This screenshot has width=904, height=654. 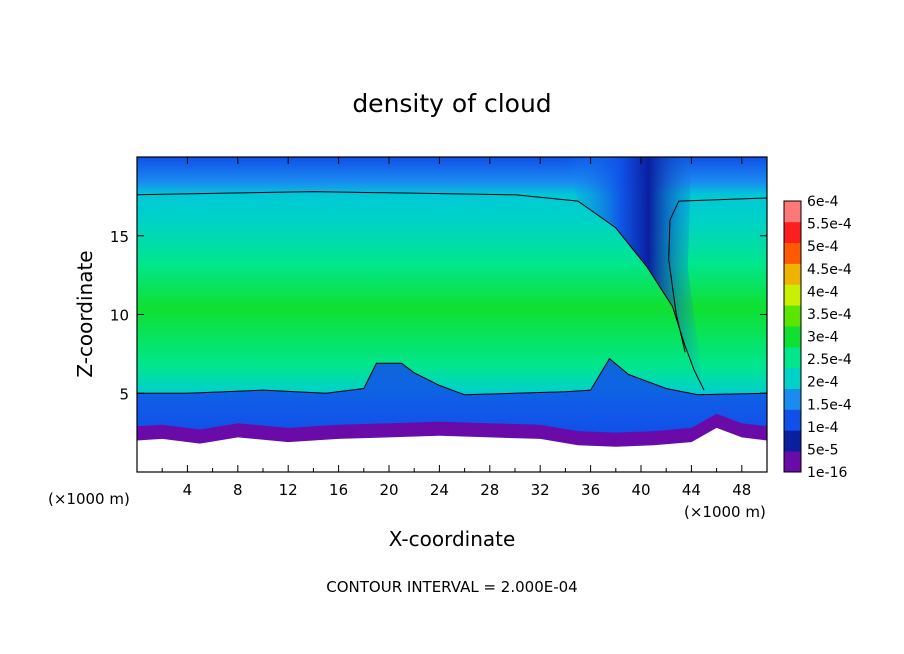 What do you see at coordinates (188, 490) in the screenshot?
I see `x-tick-label: 4` at bounding box center [188, 490].